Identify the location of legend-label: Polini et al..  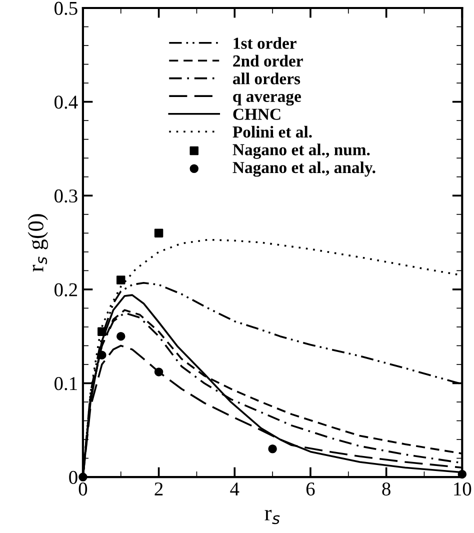
(272, 132).